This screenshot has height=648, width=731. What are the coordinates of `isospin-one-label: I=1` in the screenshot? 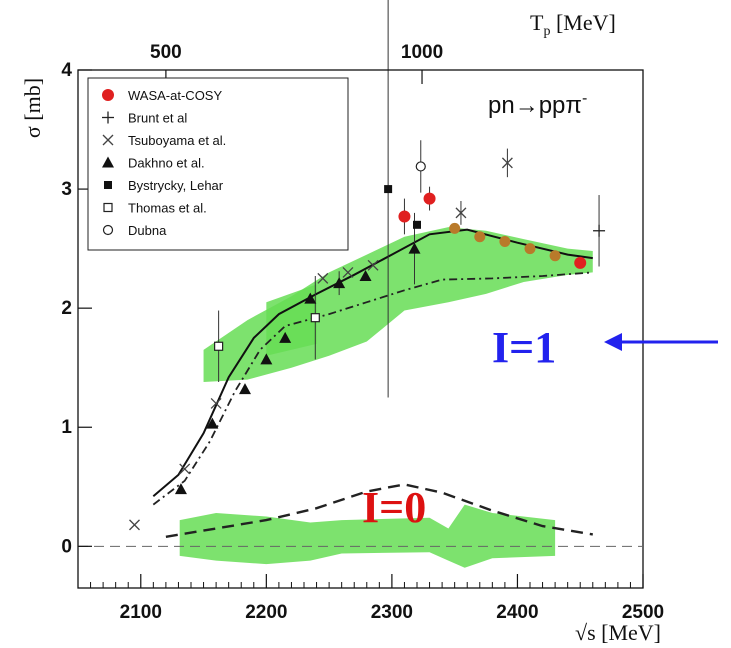 It's located at (524, 347).